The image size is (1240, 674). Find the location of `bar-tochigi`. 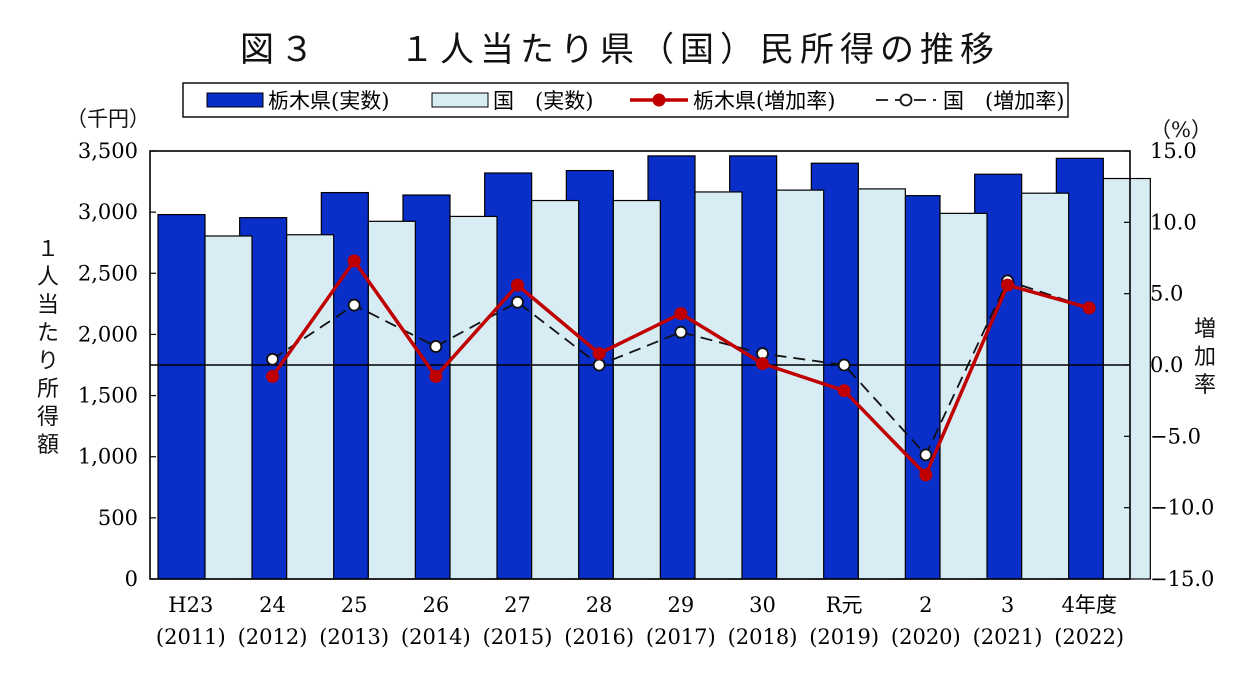

bar-tochigi is located at coordinates (181, 396).